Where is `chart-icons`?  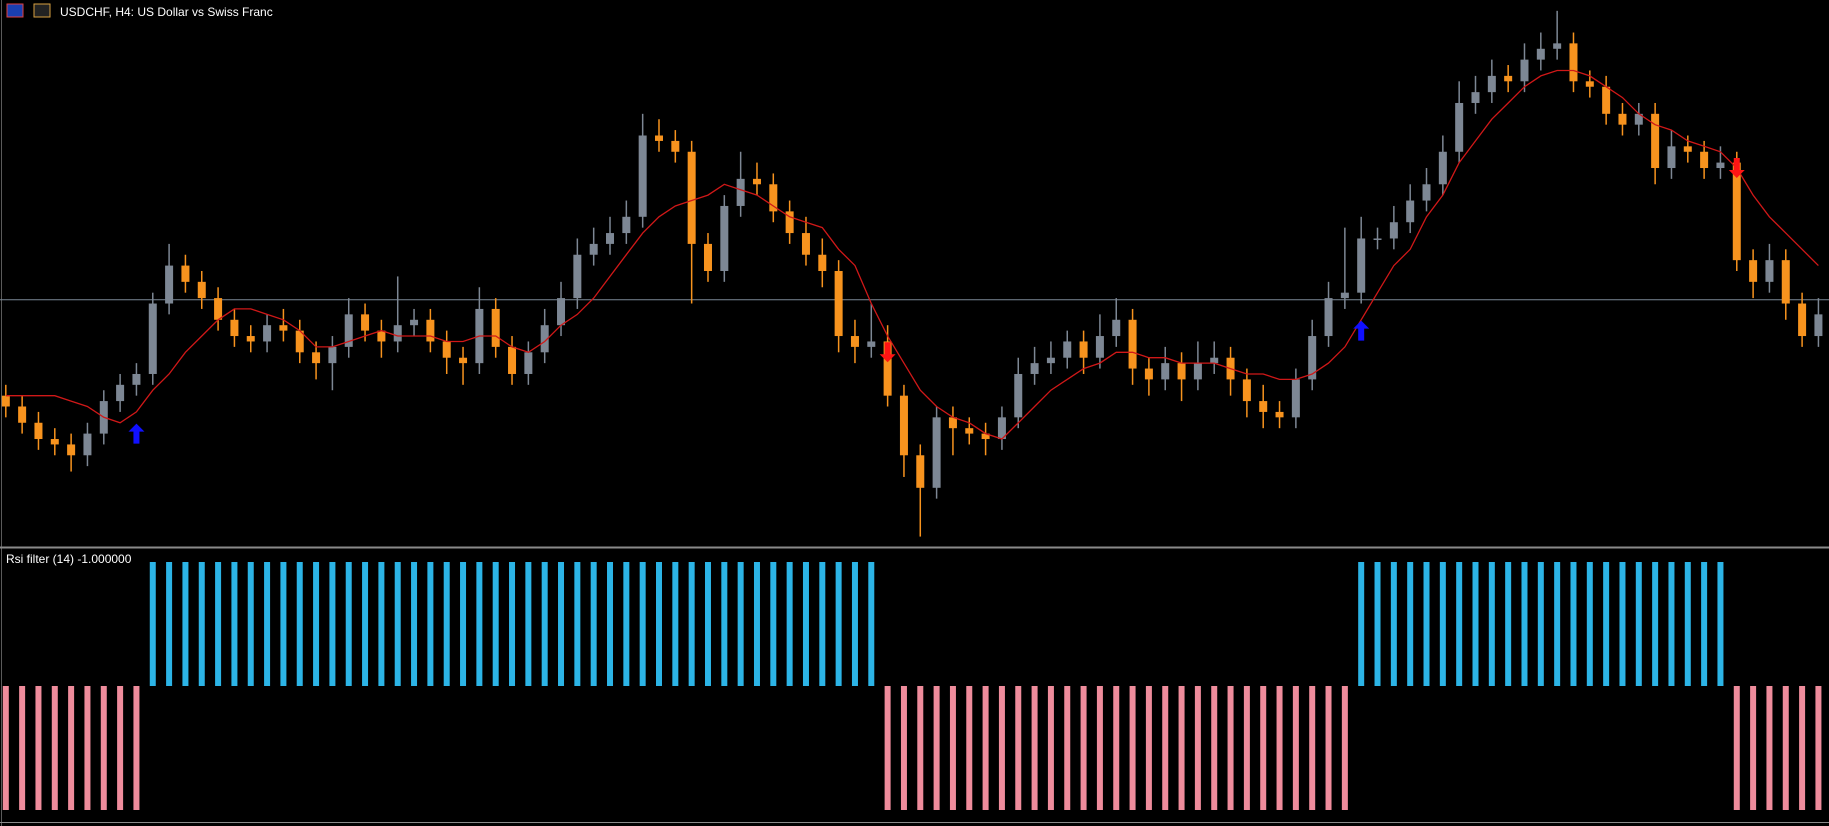 chart-icons is located at coordinates (28, 10).